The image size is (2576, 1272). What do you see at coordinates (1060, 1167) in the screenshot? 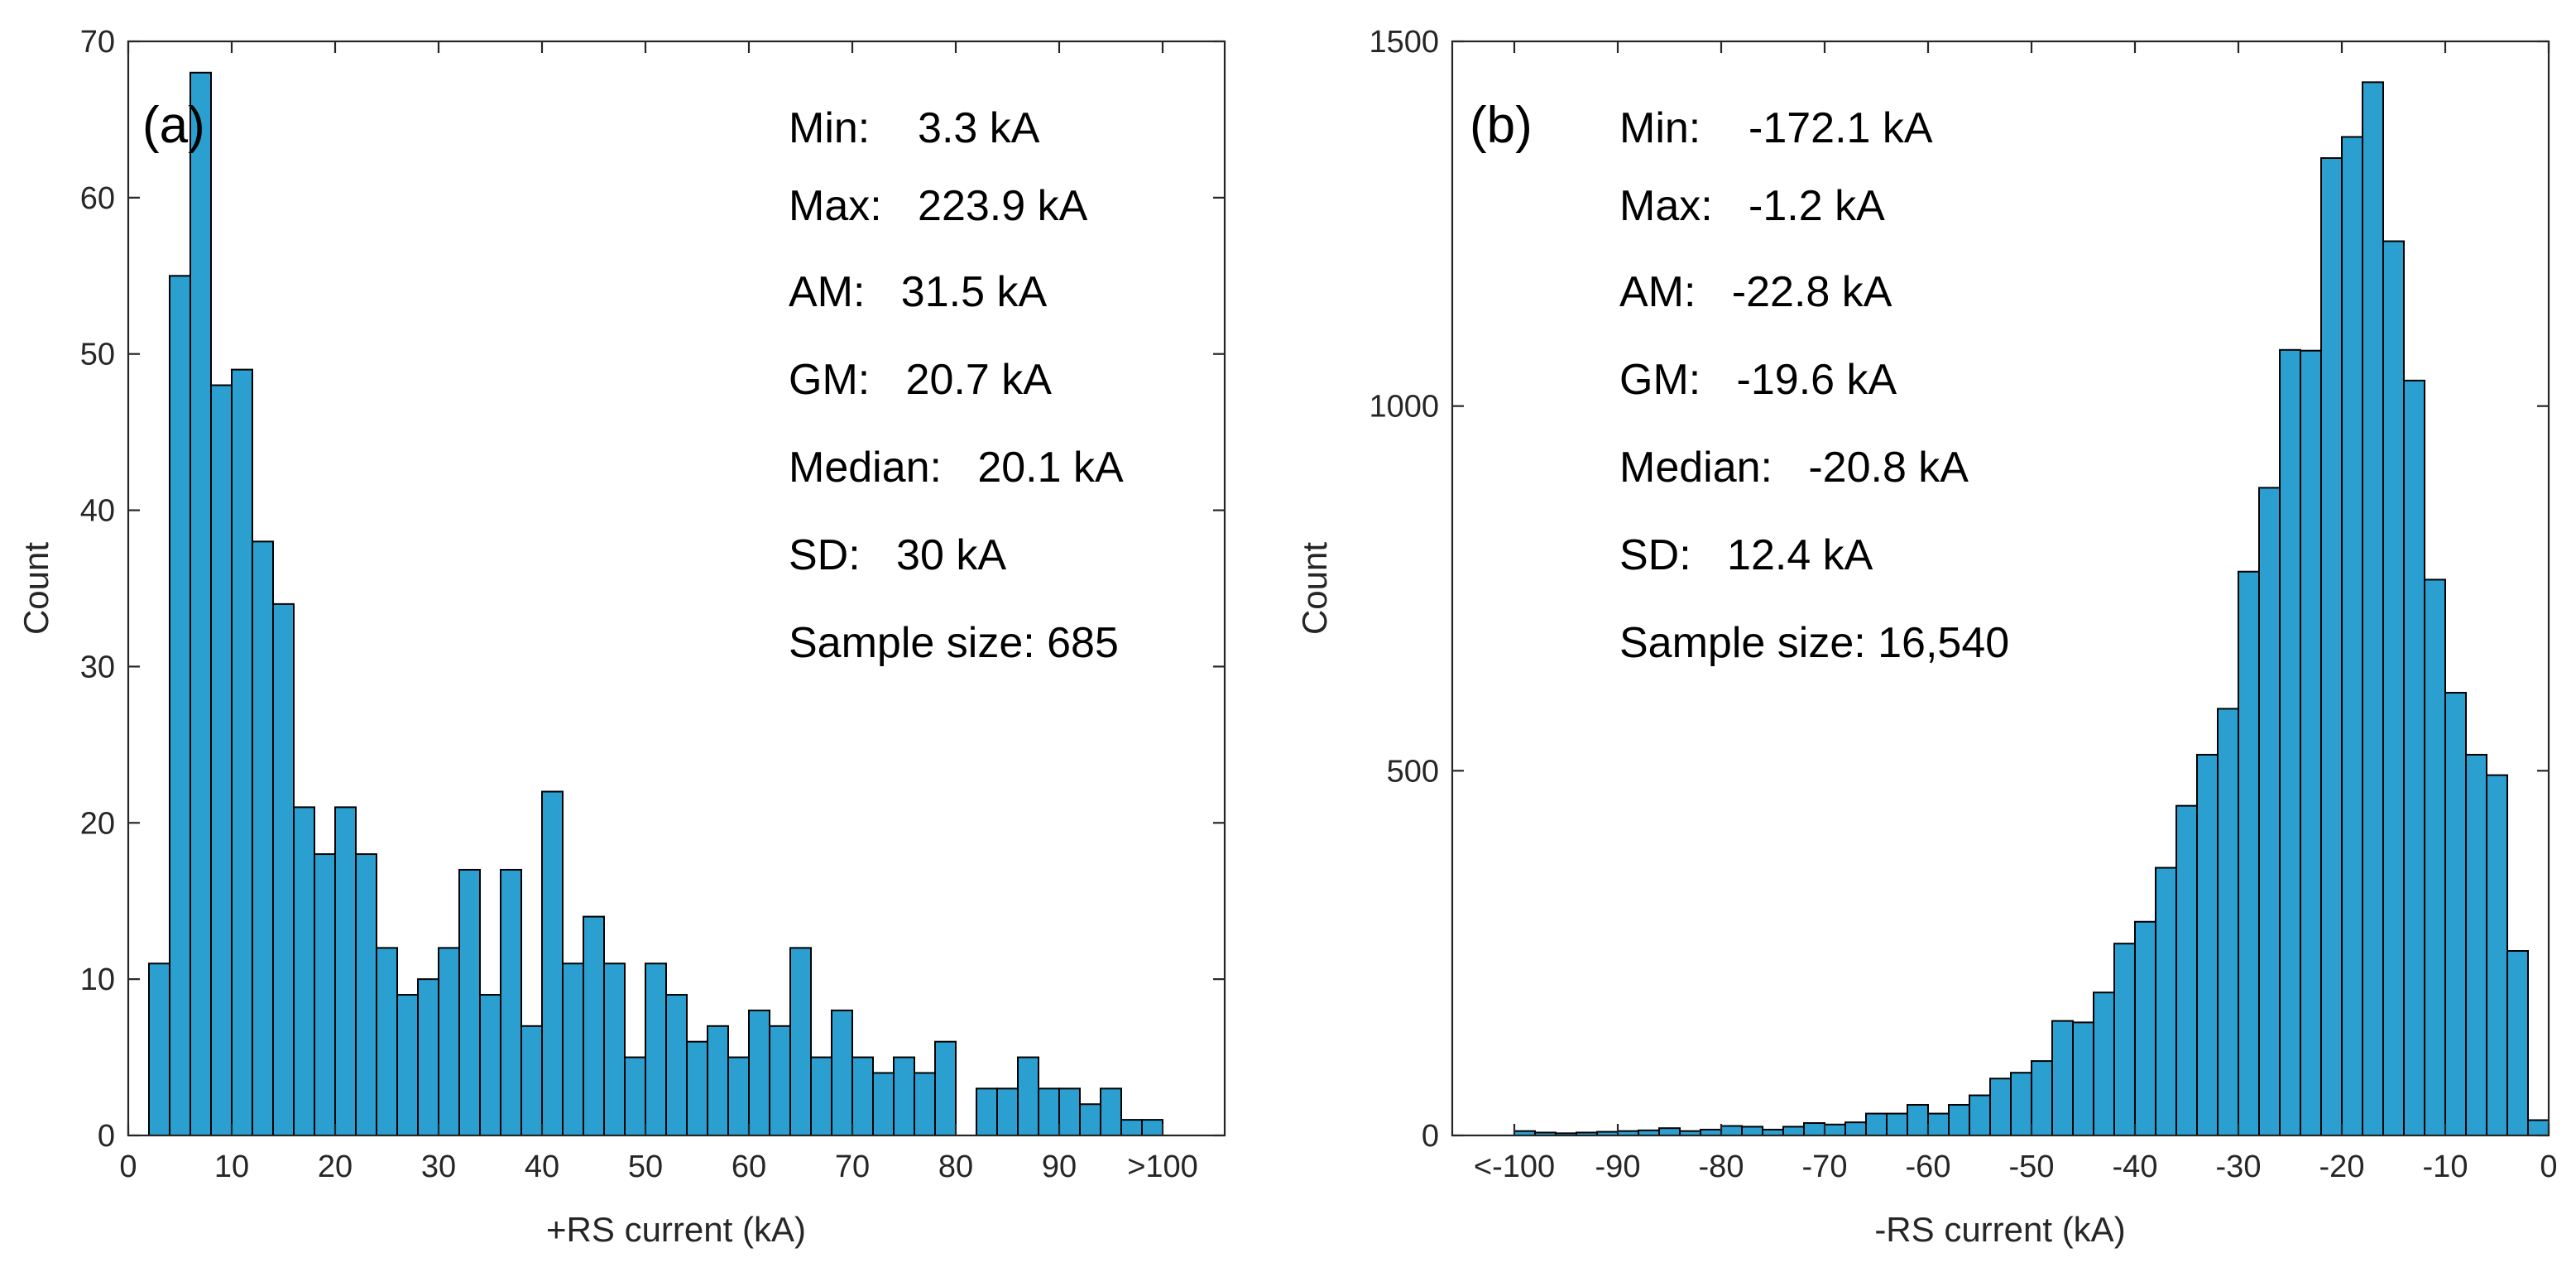
I see `panel-a-x-tick-label-9: 90` at bounding box center [1060, 1167].